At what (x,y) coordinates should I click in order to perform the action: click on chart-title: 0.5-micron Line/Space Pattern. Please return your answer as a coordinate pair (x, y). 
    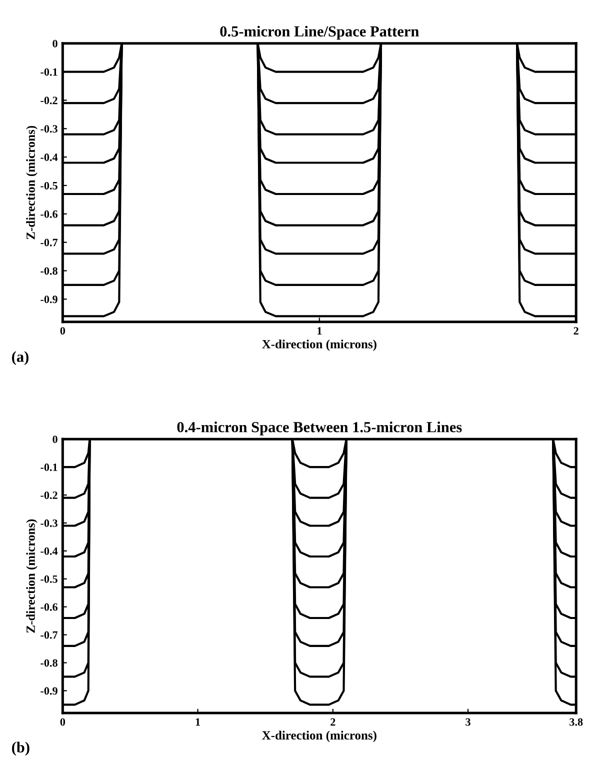
    Looking at the image, I should click on (319, 33).